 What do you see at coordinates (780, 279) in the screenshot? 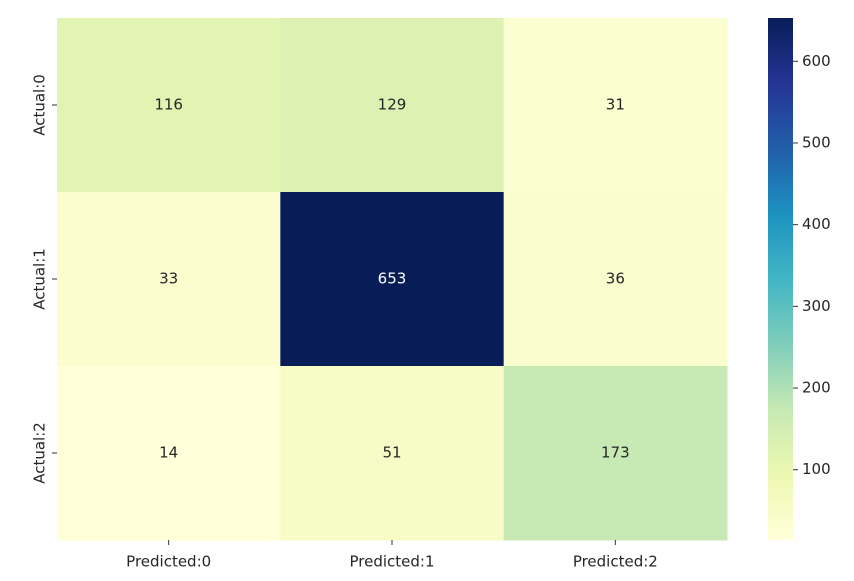
I see `colorbar` at bounding box center [780, 279].